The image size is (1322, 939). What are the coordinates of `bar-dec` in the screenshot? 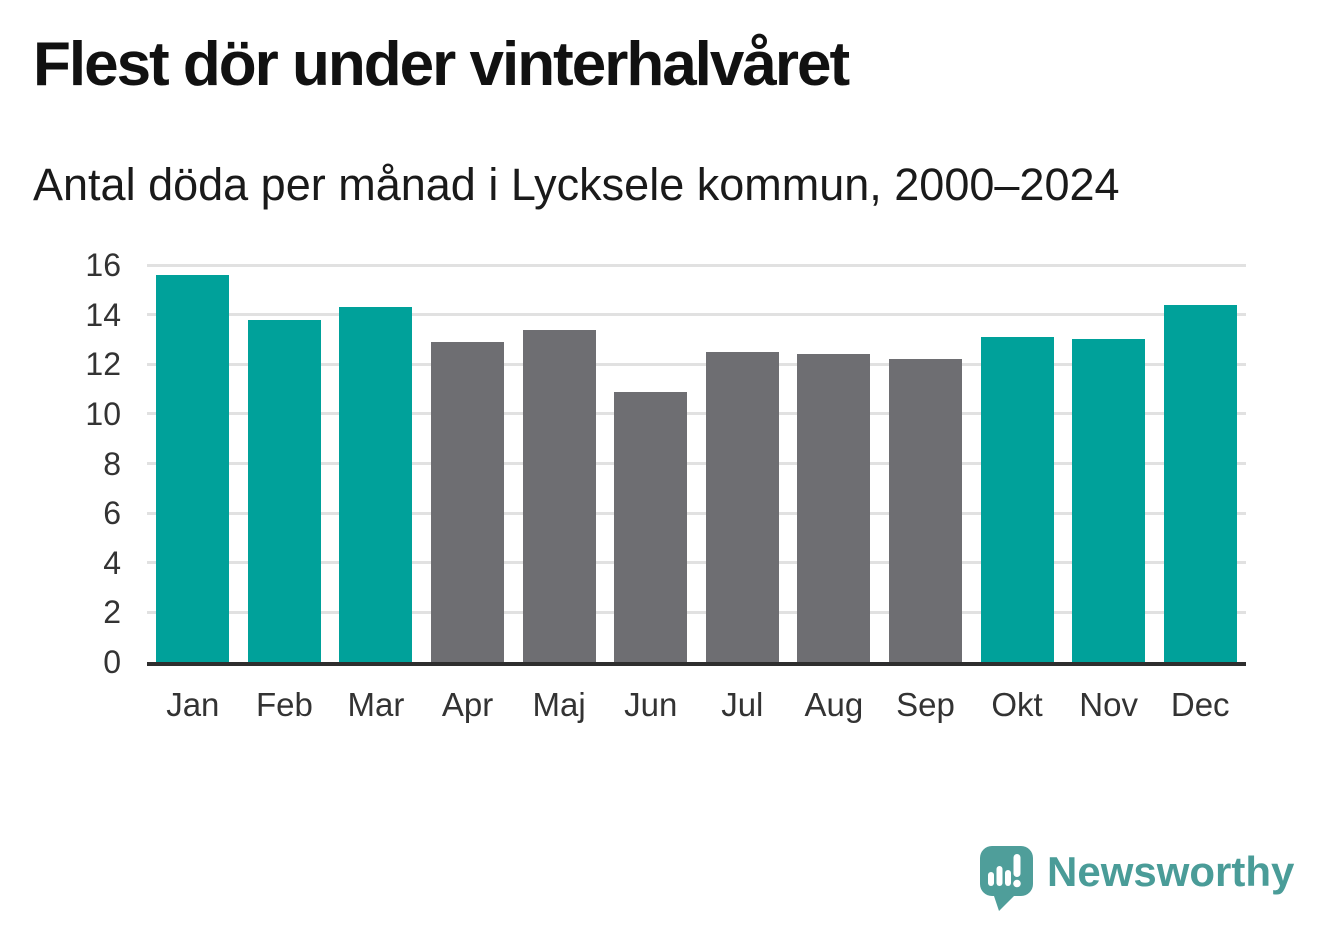 It's located at (1200, 483).